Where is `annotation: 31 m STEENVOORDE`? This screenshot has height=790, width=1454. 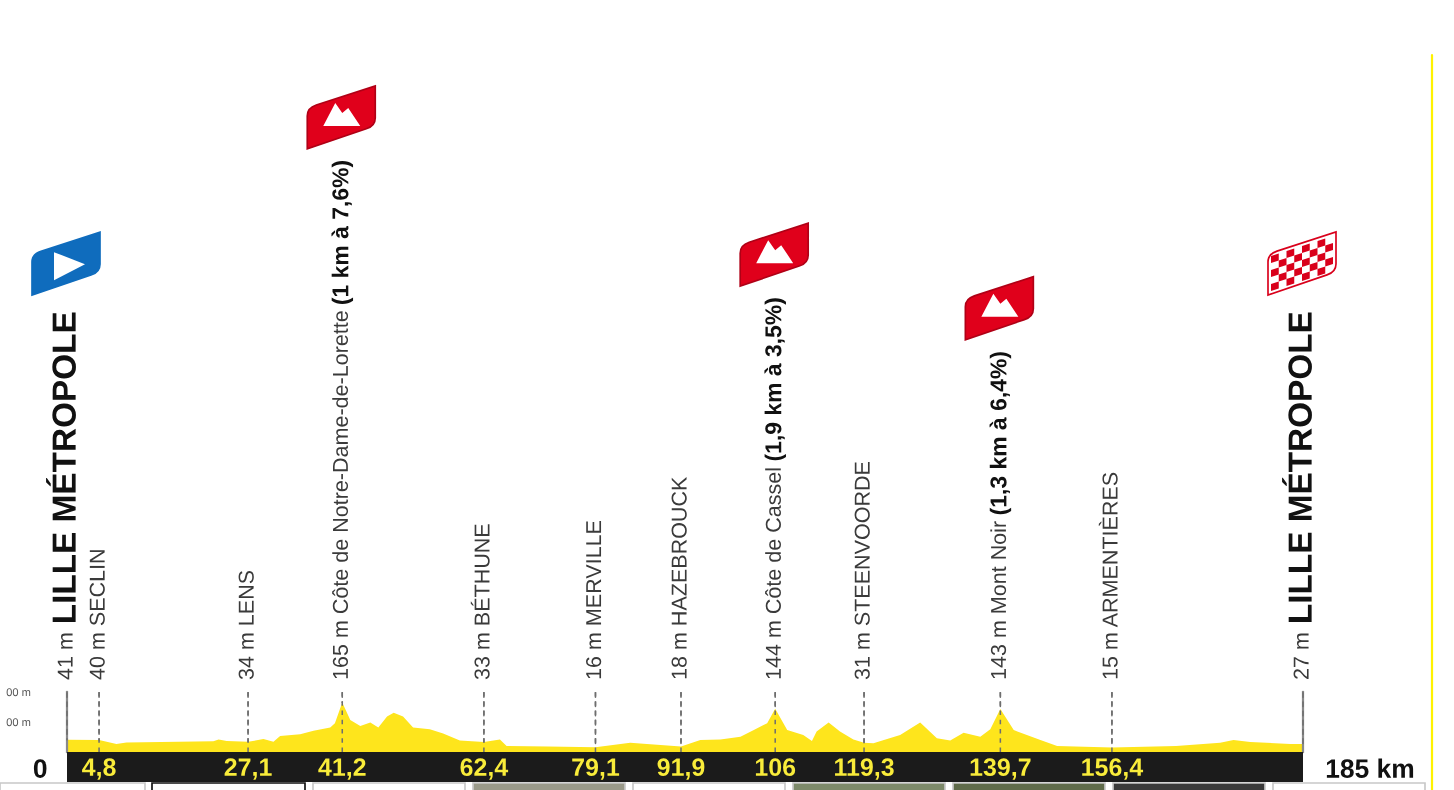
annotation: 31 m STEENVOORDE is located at coordinates (862, 571).